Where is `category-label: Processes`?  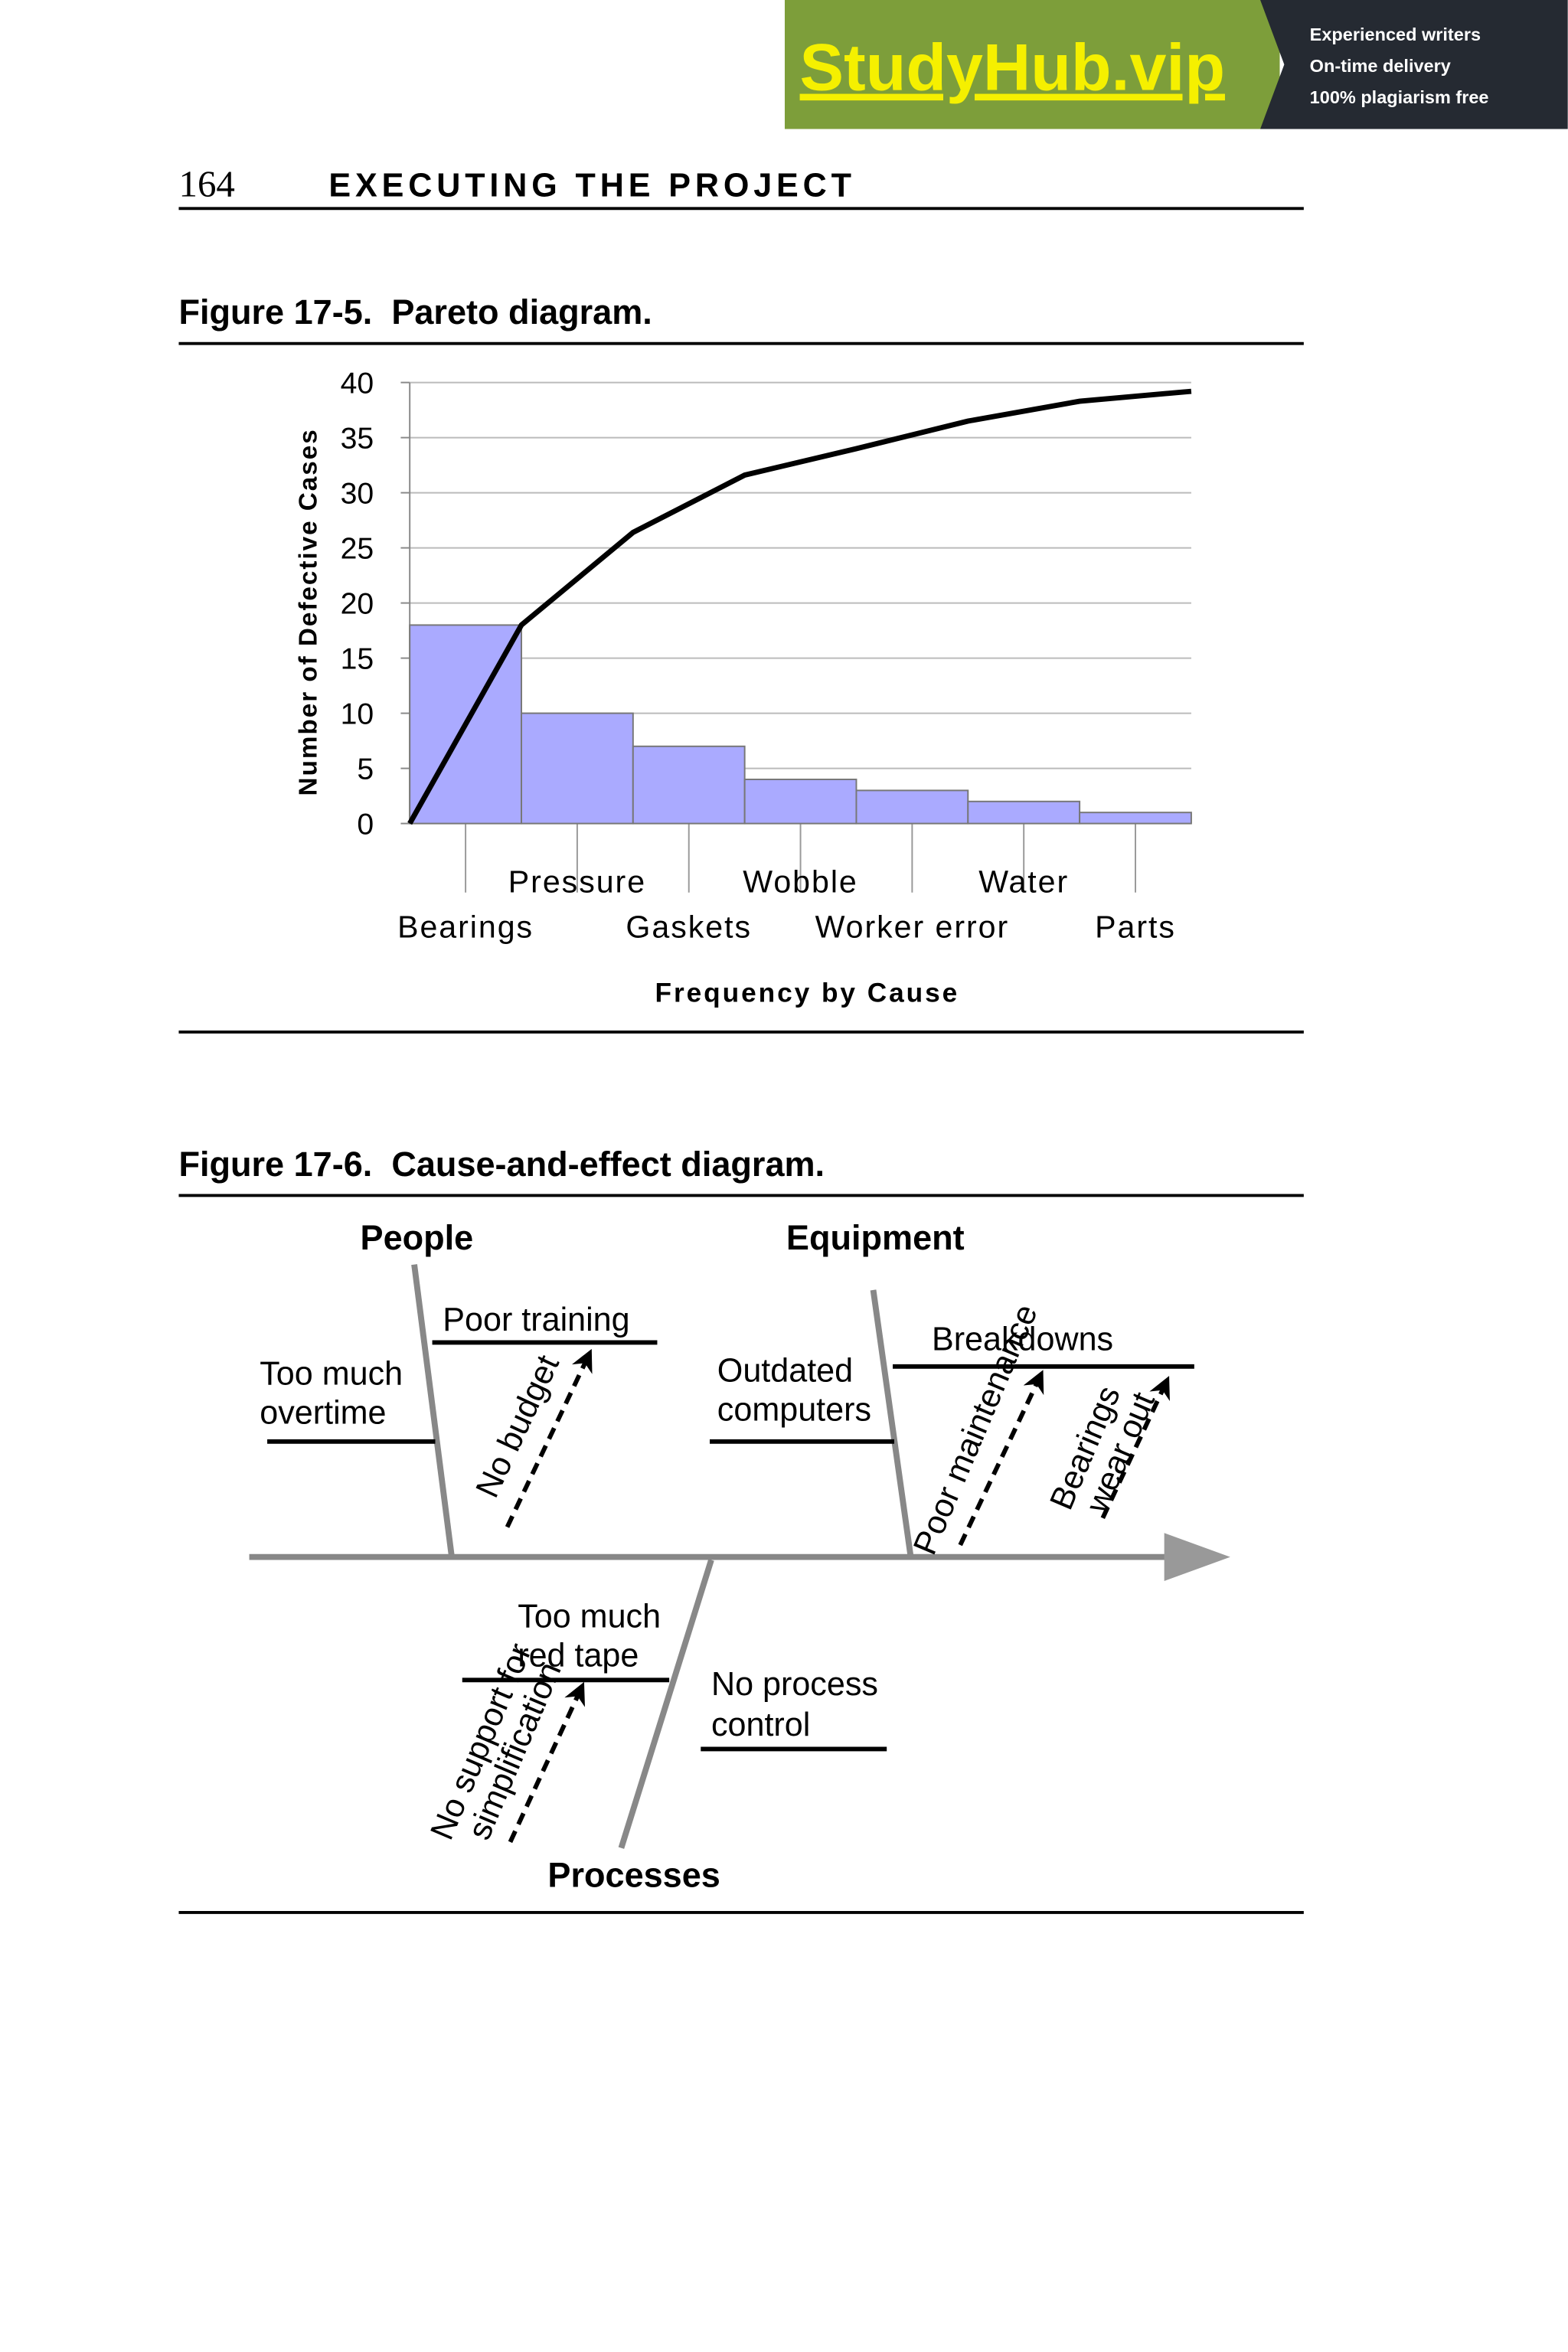
category-label: Processes is located at coordinates (633, 1875).